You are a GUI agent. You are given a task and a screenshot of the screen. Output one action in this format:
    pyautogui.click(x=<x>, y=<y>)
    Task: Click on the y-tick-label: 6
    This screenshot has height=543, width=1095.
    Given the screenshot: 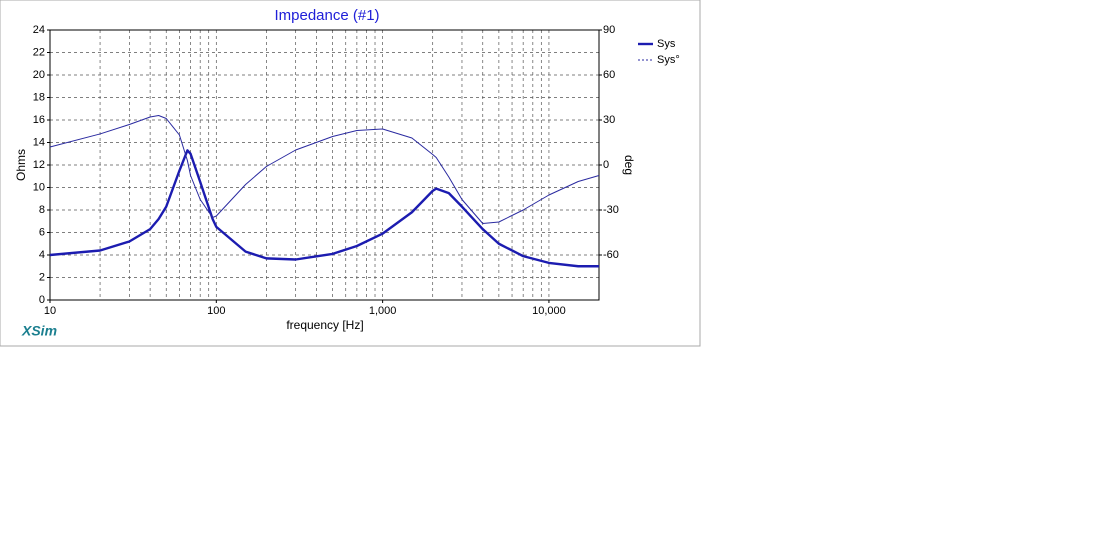 What is the action you would take?
    pyautogui.click(x=42, y=232)
    